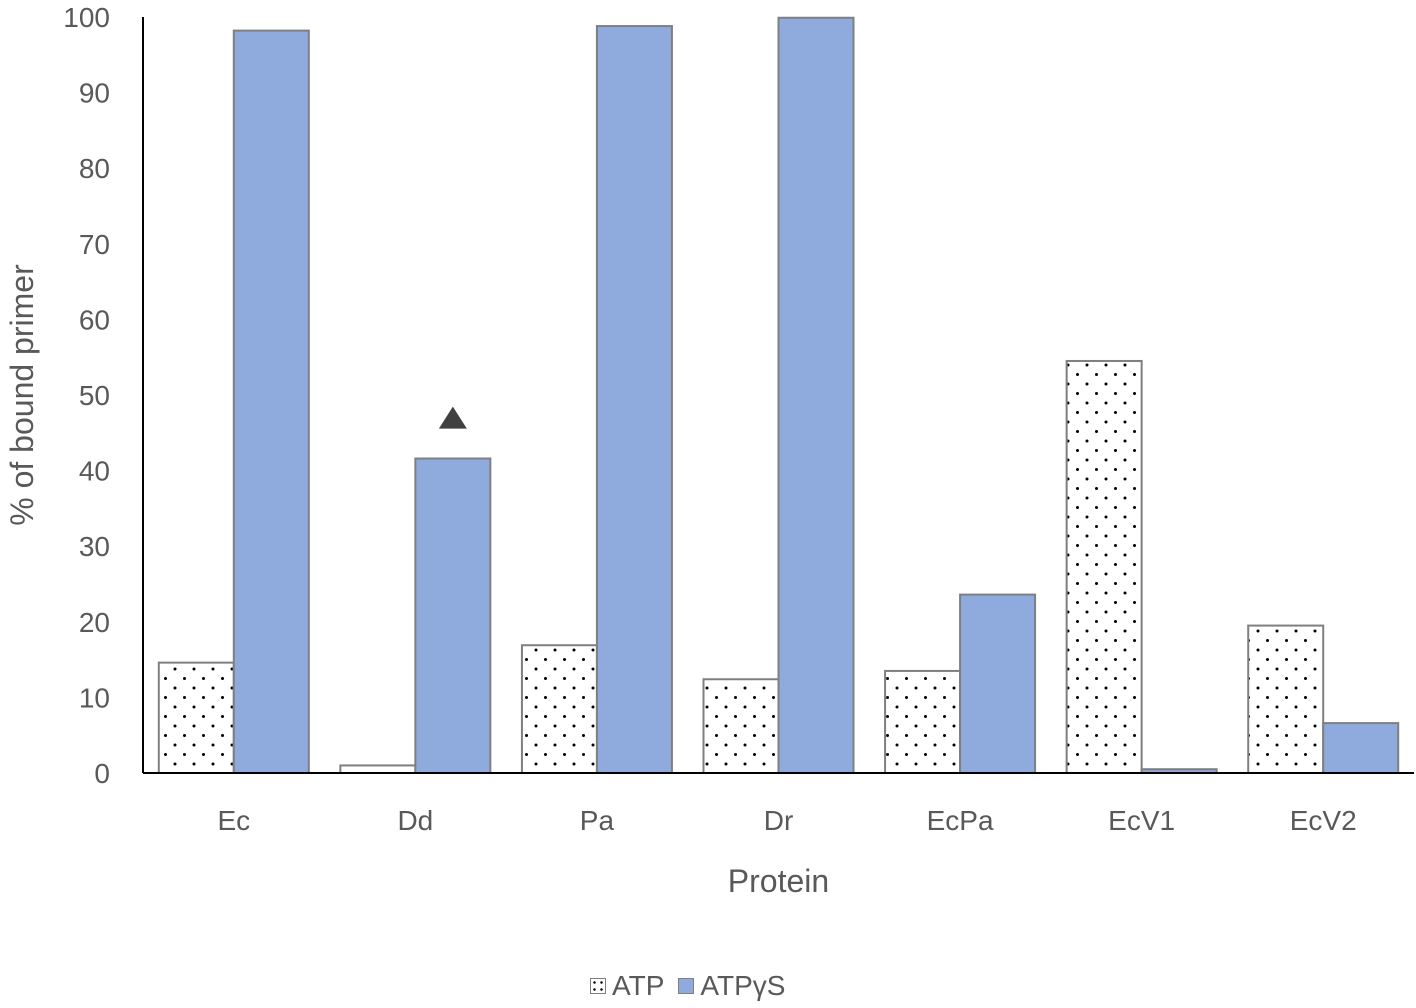  I want to click on bar-atpgs-dd, so click(453, 615).